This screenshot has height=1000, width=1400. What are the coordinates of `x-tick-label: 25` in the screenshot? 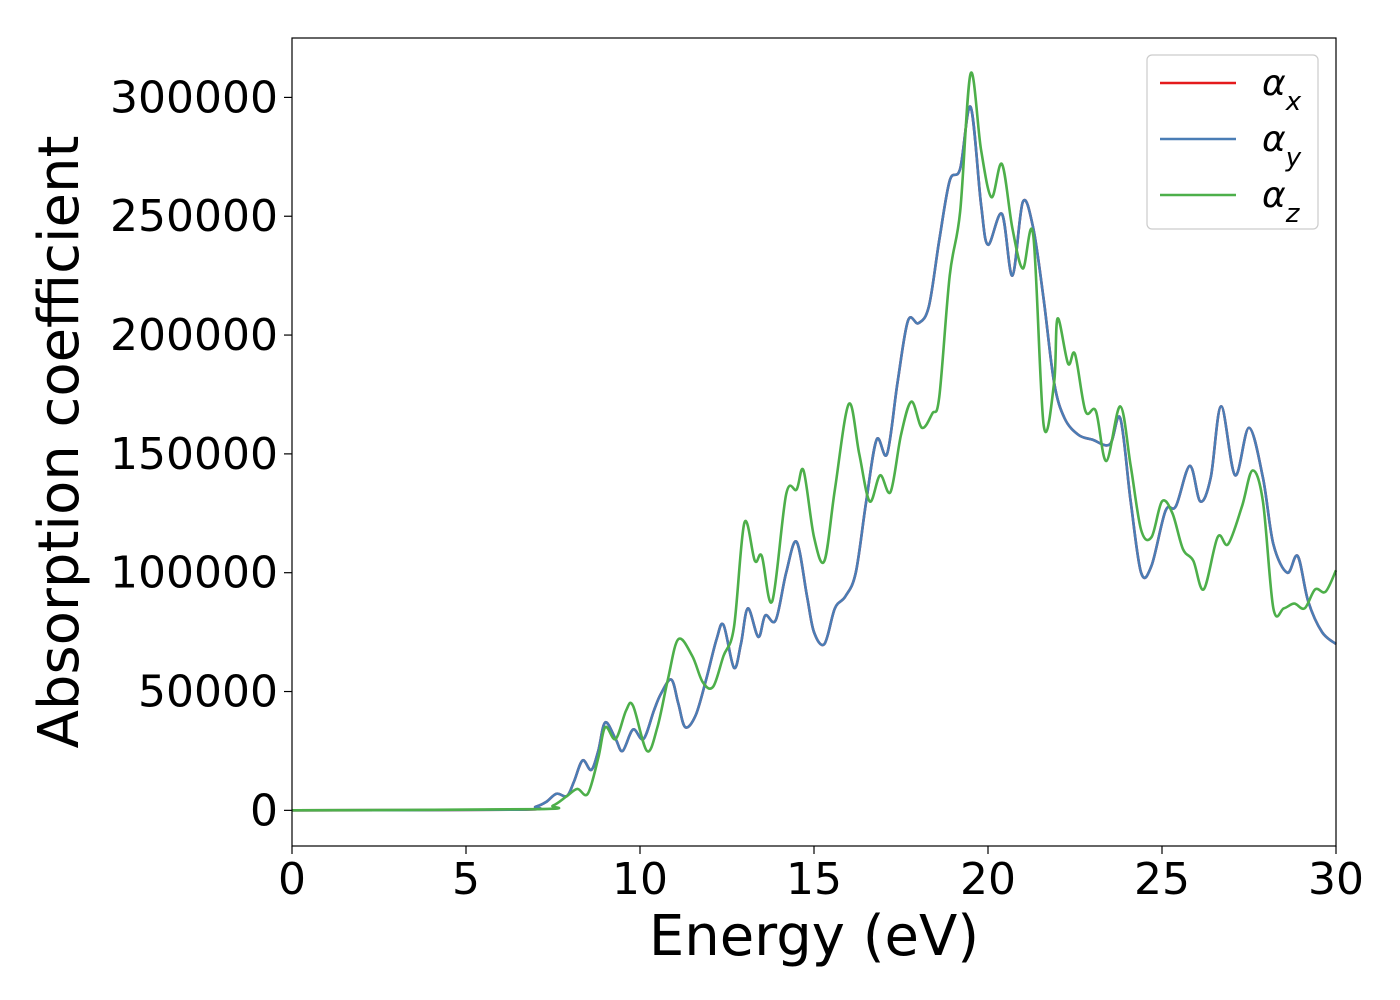 It's located at (1162, 879).